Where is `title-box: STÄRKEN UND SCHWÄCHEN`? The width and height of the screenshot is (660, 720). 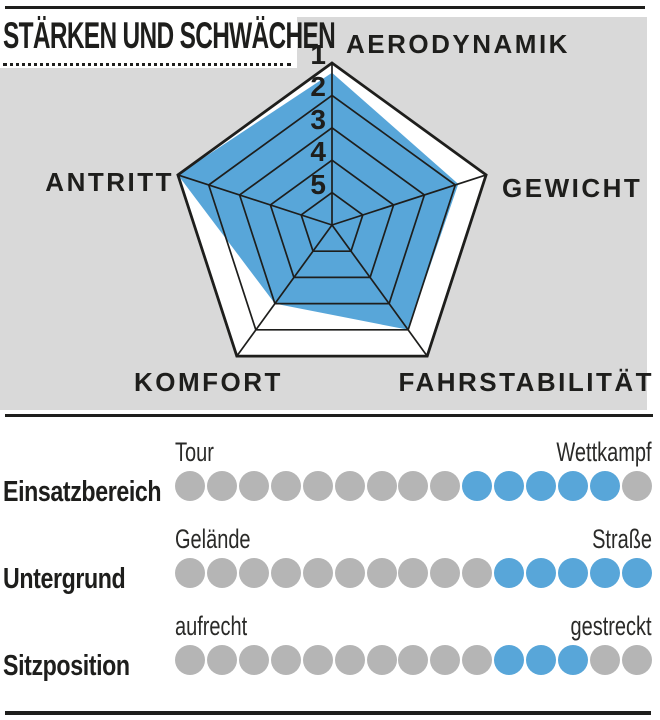
title-box: STÄRKEN UND SCHWÄCHEN is located at coordinates (168, 39).